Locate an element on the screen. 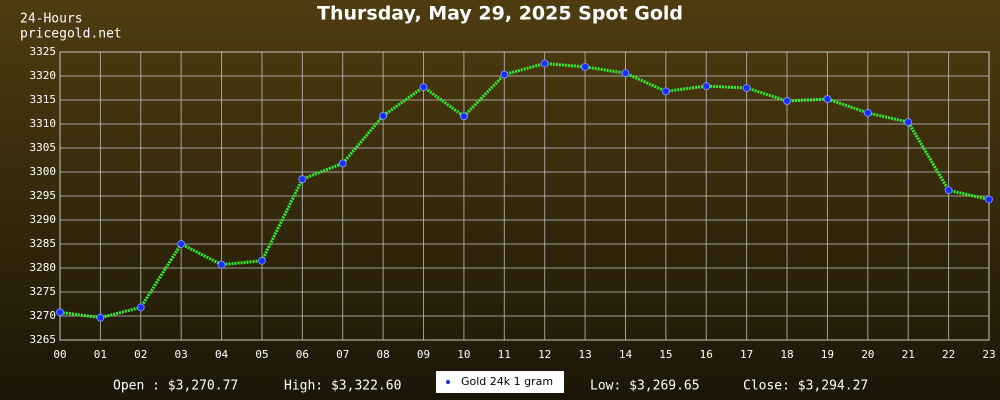 Image resolution: width=1000 pixels, height=400 pixels. x-tick-label: 20 is located at coordinates (867, 354).